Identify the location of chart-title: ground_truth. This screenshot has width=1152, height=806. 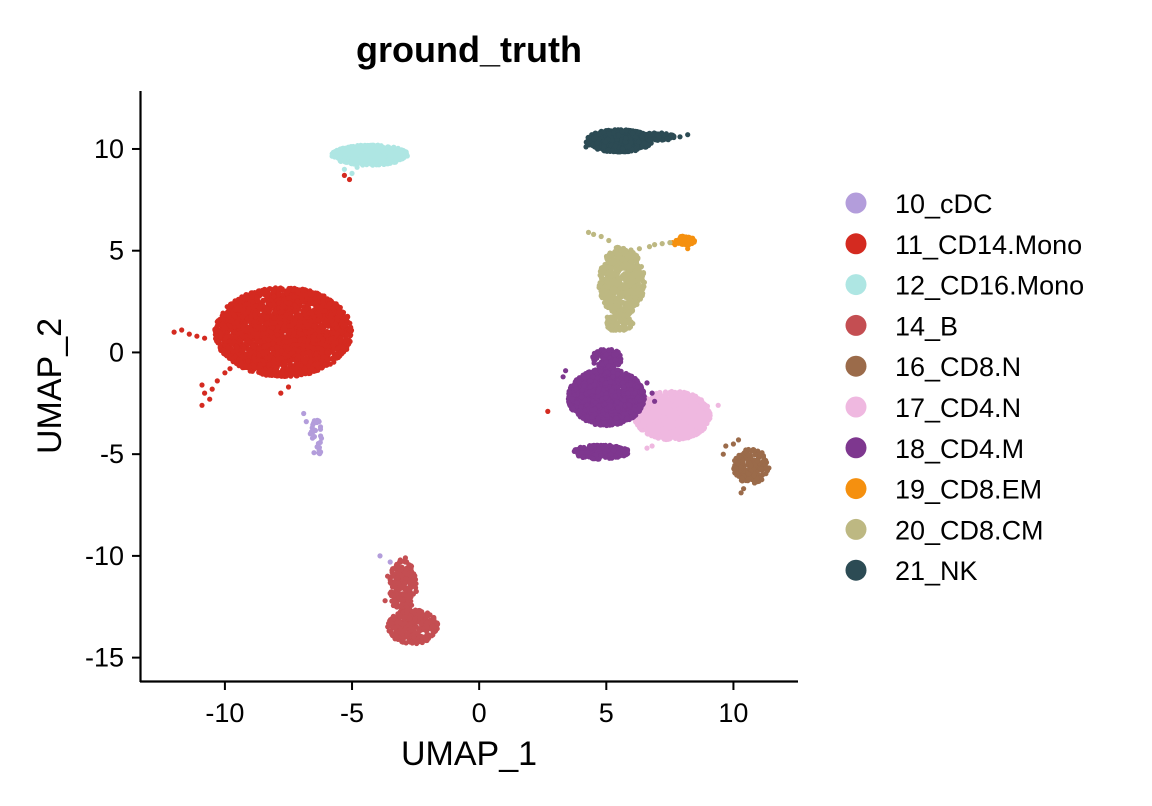
(469, 49).